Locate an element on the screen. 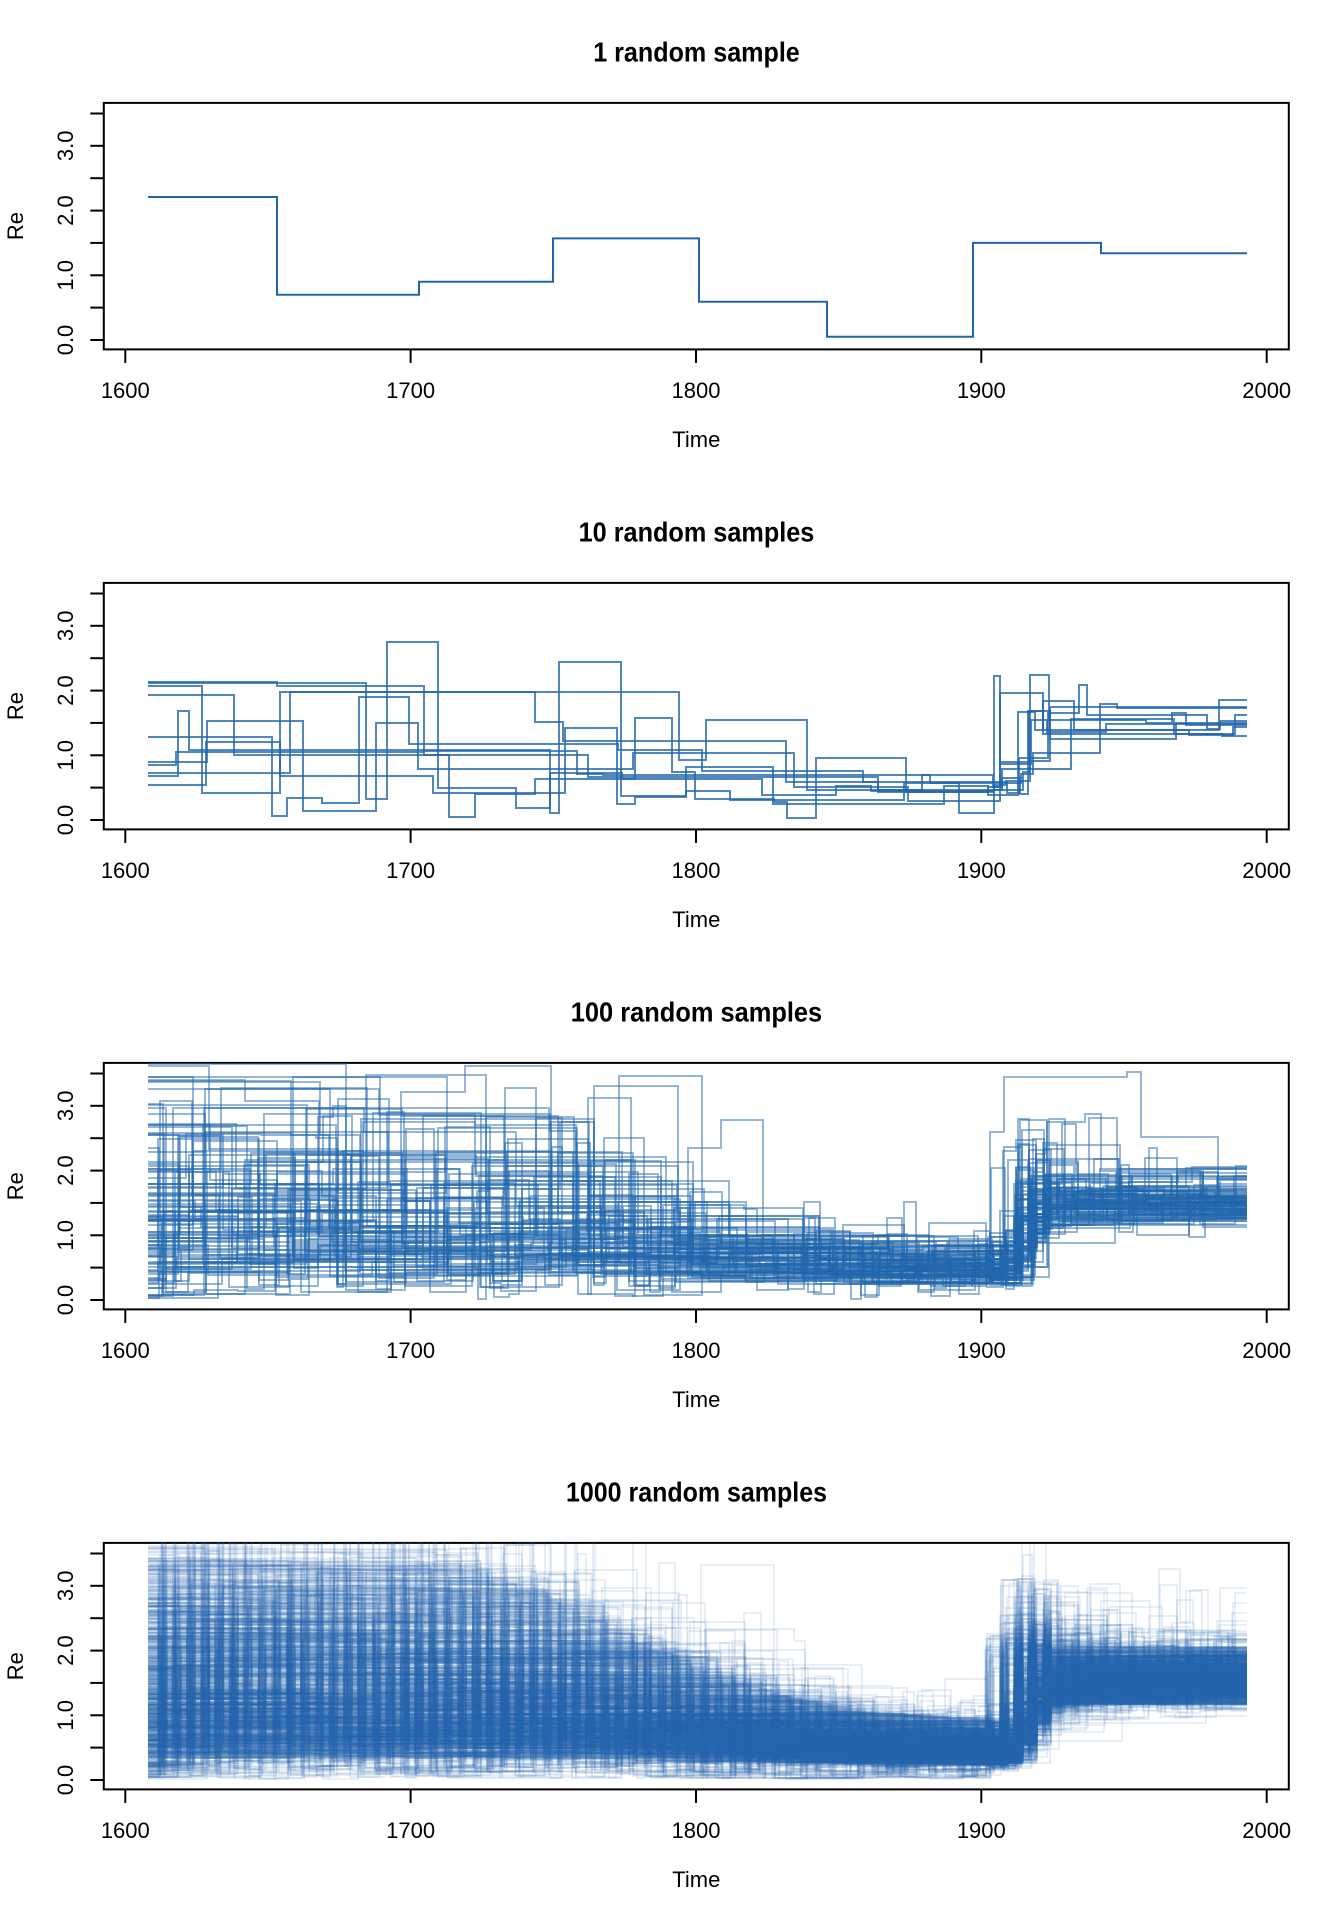  svg-text: 1 random sample is located at coordinates (696, 51).